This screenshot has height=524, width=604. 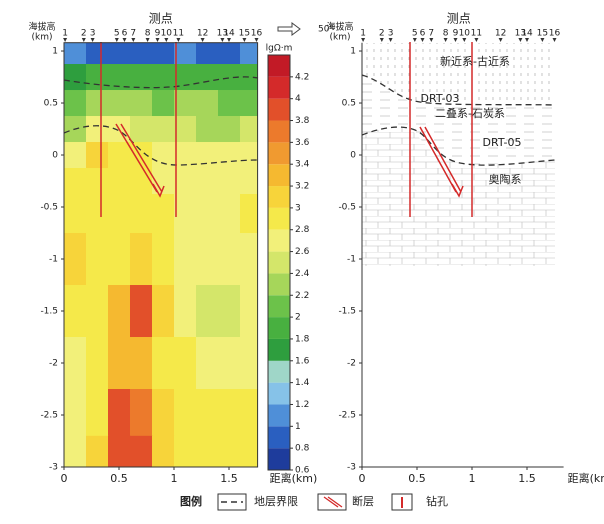 What do you see at coordinates (347, 416) in the screenshot?
I see `y-tick-label: -2.5` at bounding box center [347, 416].